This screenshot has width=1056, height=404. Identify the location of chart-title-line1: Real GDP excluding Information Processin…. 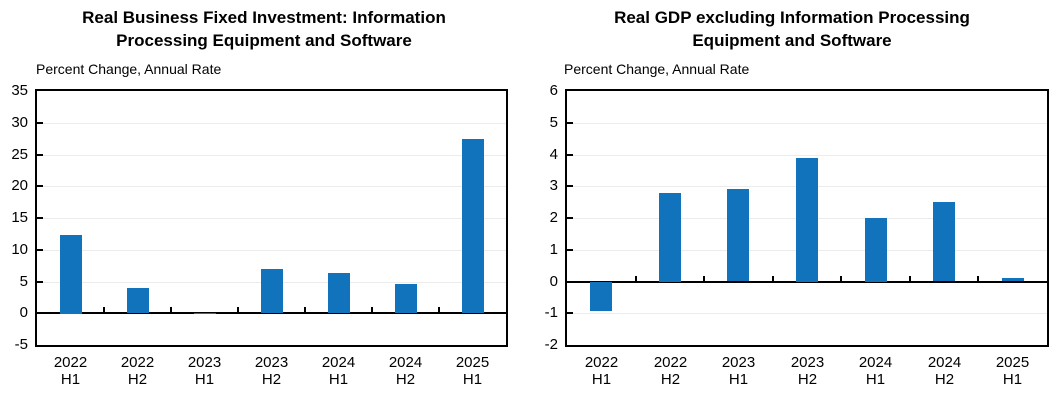
(792, 17).